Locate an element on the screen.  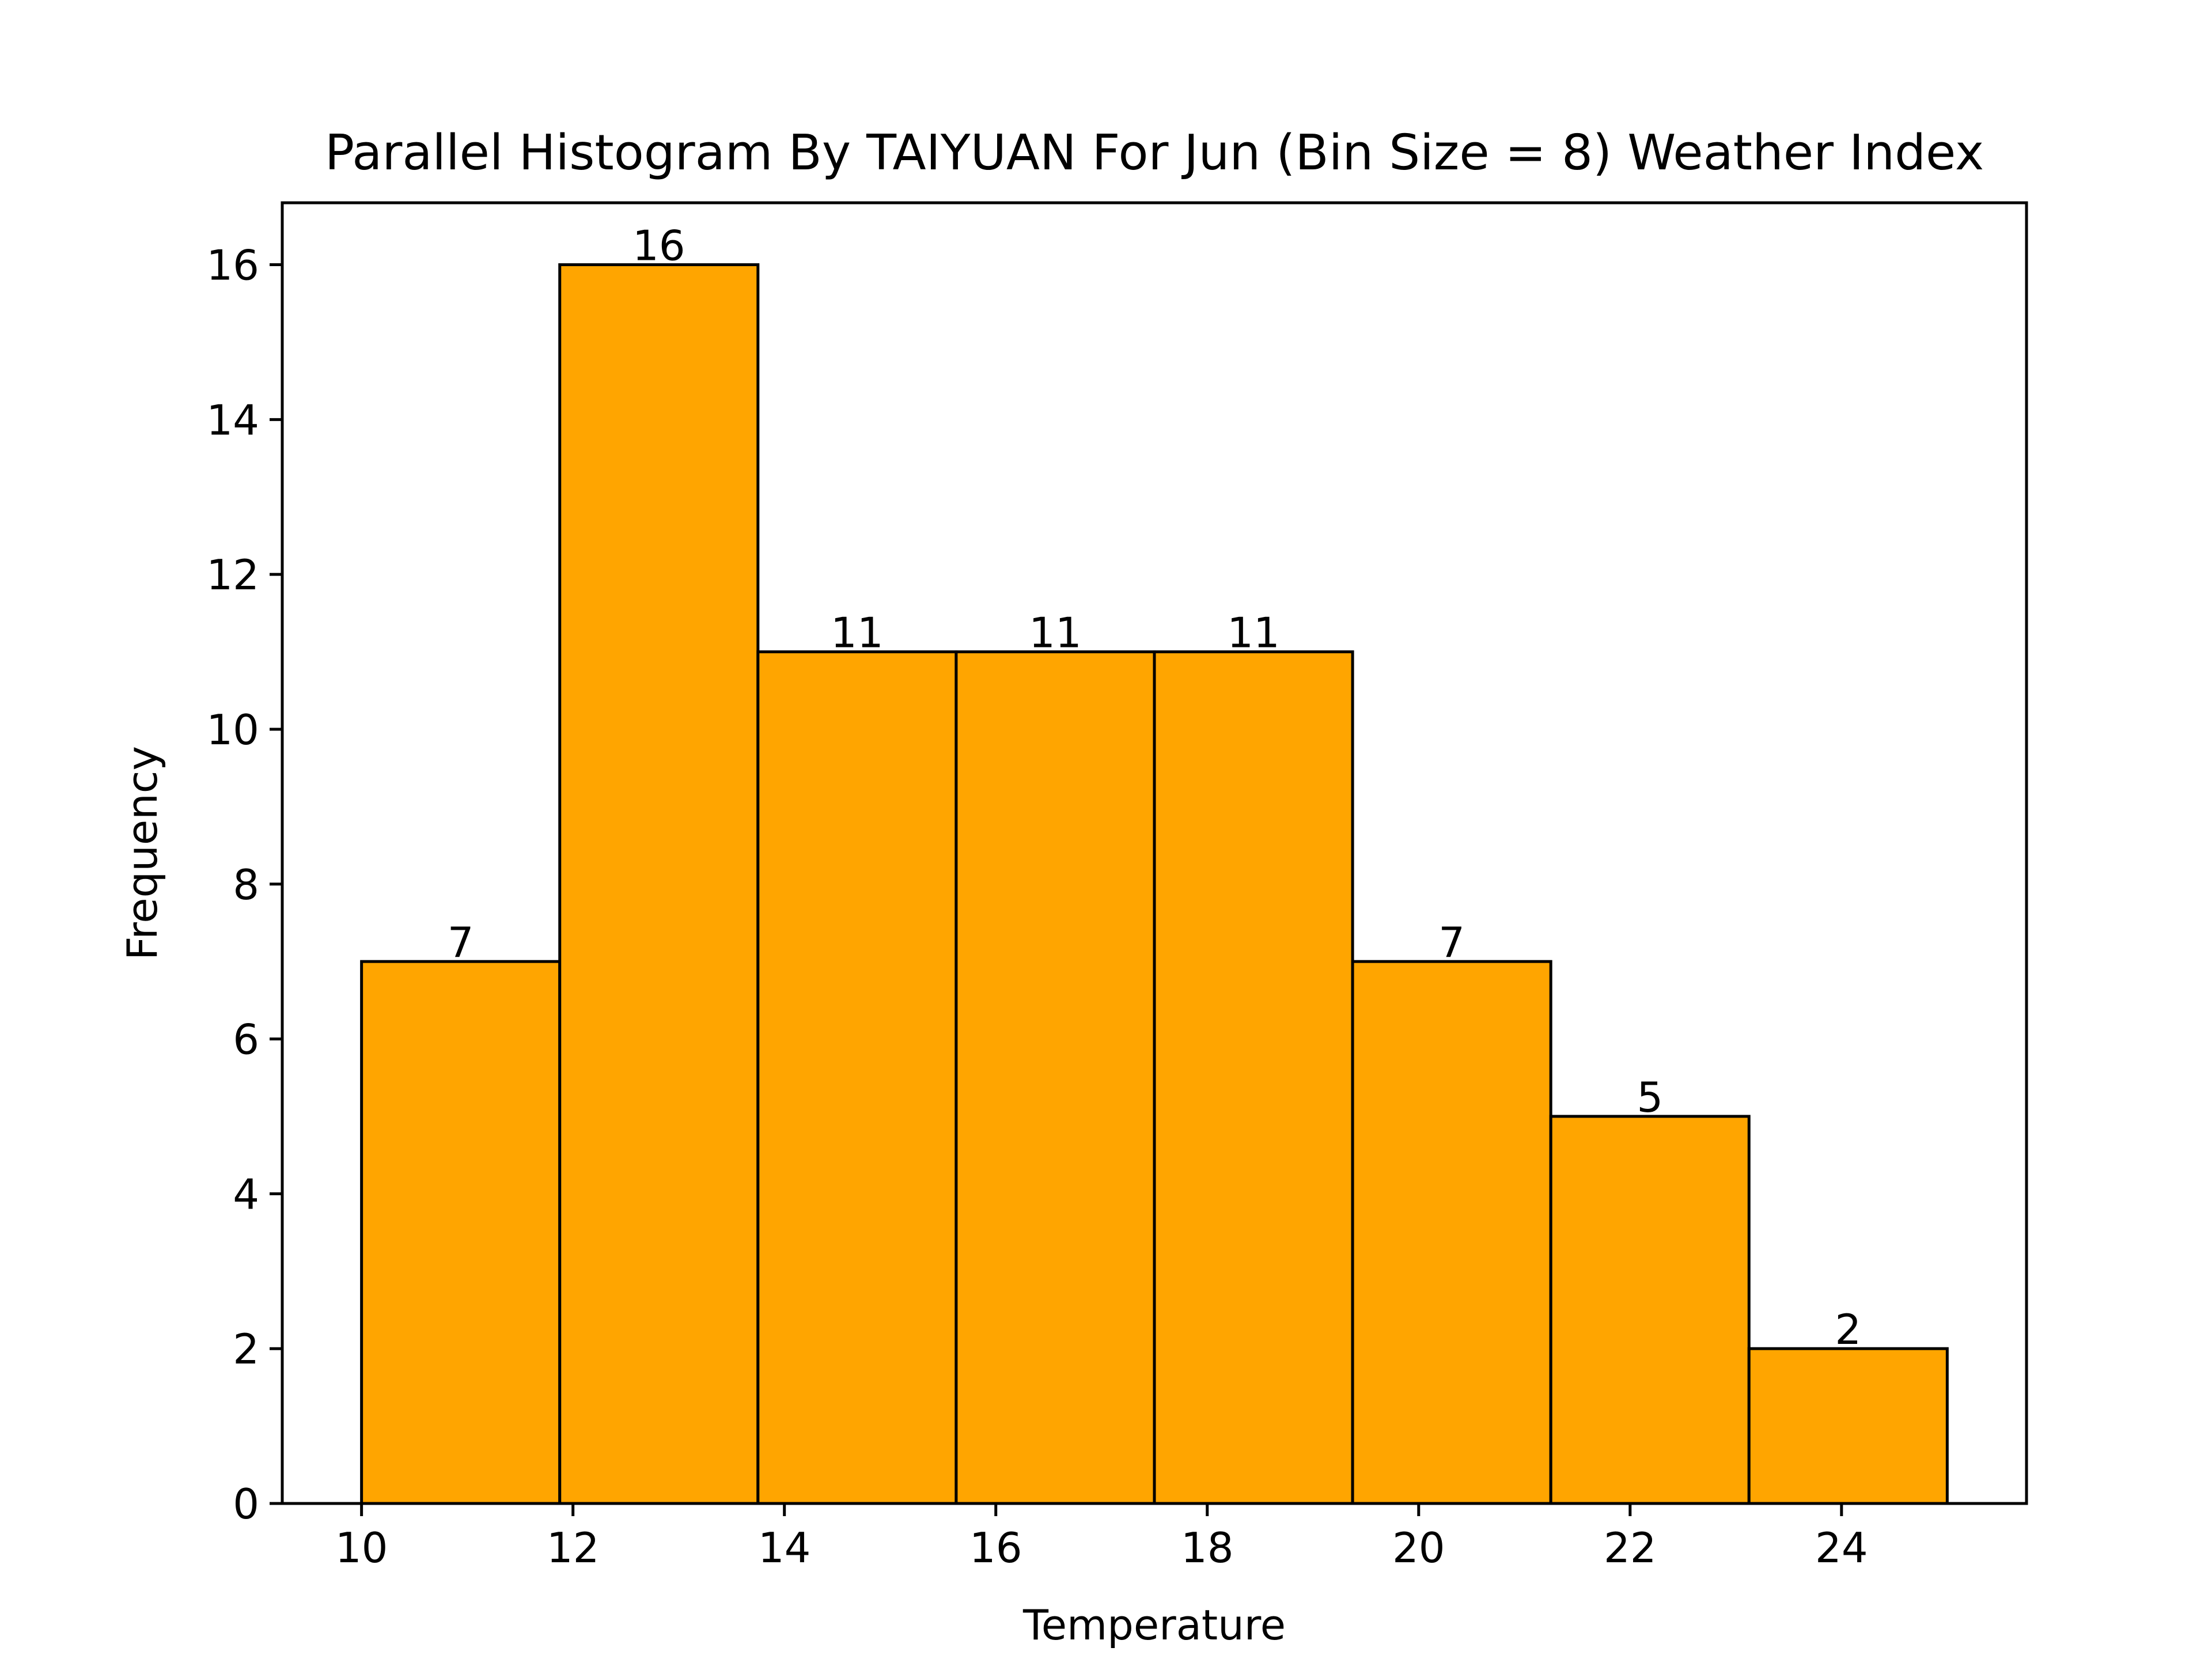
y-tick-label: 4 is located at coordinates (246, 1194).